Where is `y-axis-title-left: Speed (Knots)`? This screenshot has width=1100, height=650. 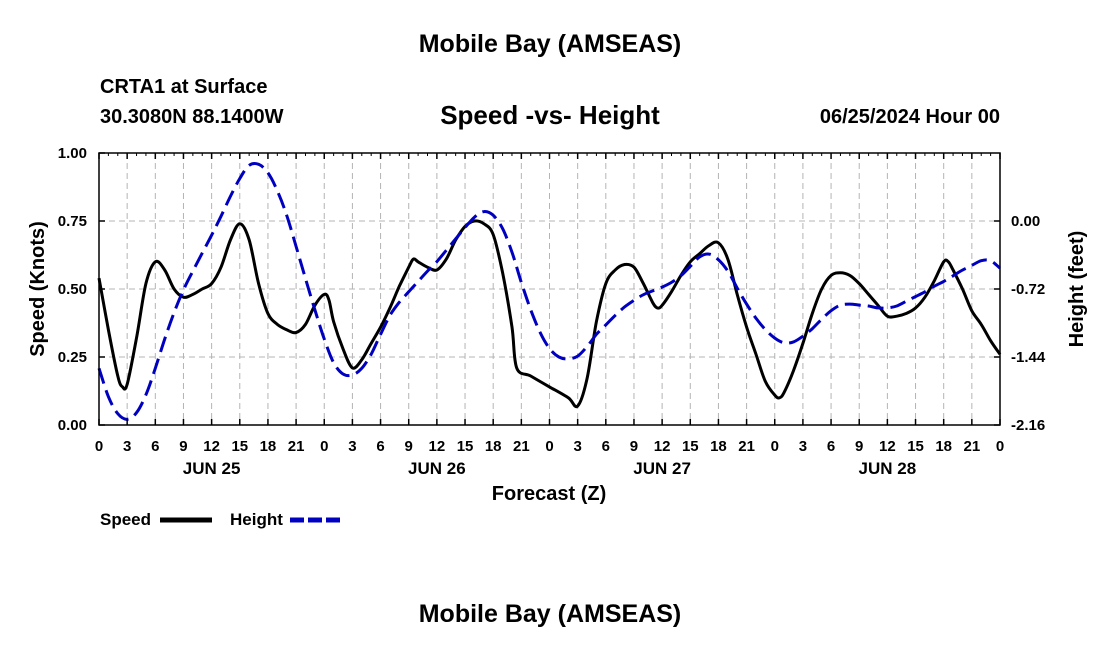 y-axis-title-left: Speed (Knots) is located at coordinates (38, 289).